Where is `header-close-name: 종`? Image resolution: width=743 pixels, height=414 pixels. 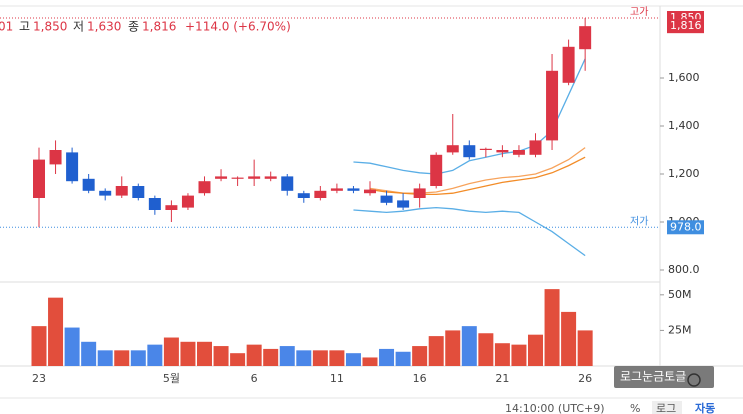
header-close-name: 종 is located at coordinates (133, 27).